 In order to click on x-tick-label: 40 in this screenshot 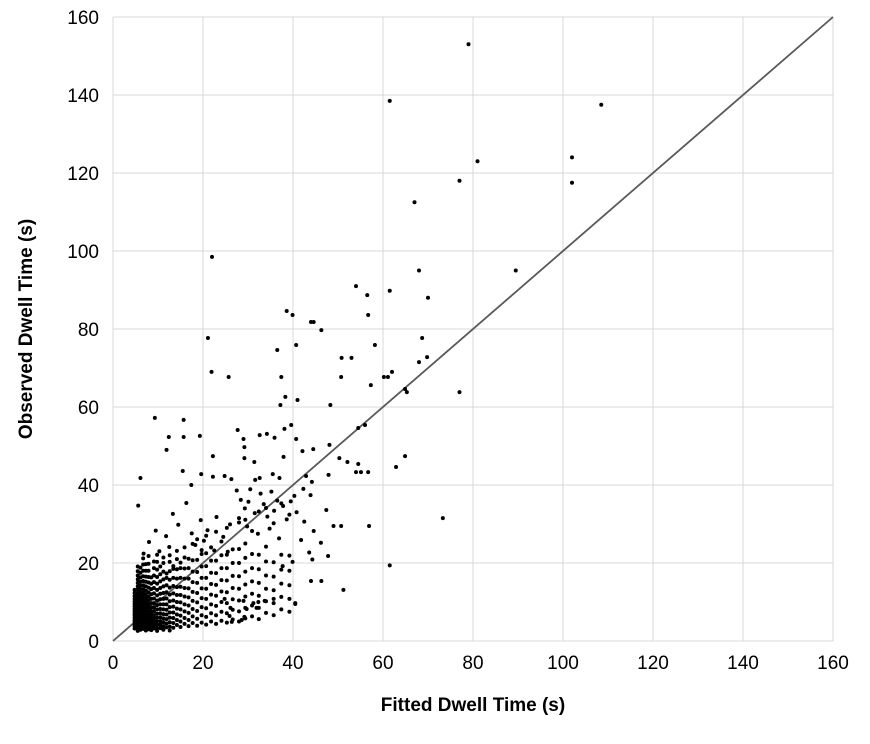, I will do `click(292, 663)`.